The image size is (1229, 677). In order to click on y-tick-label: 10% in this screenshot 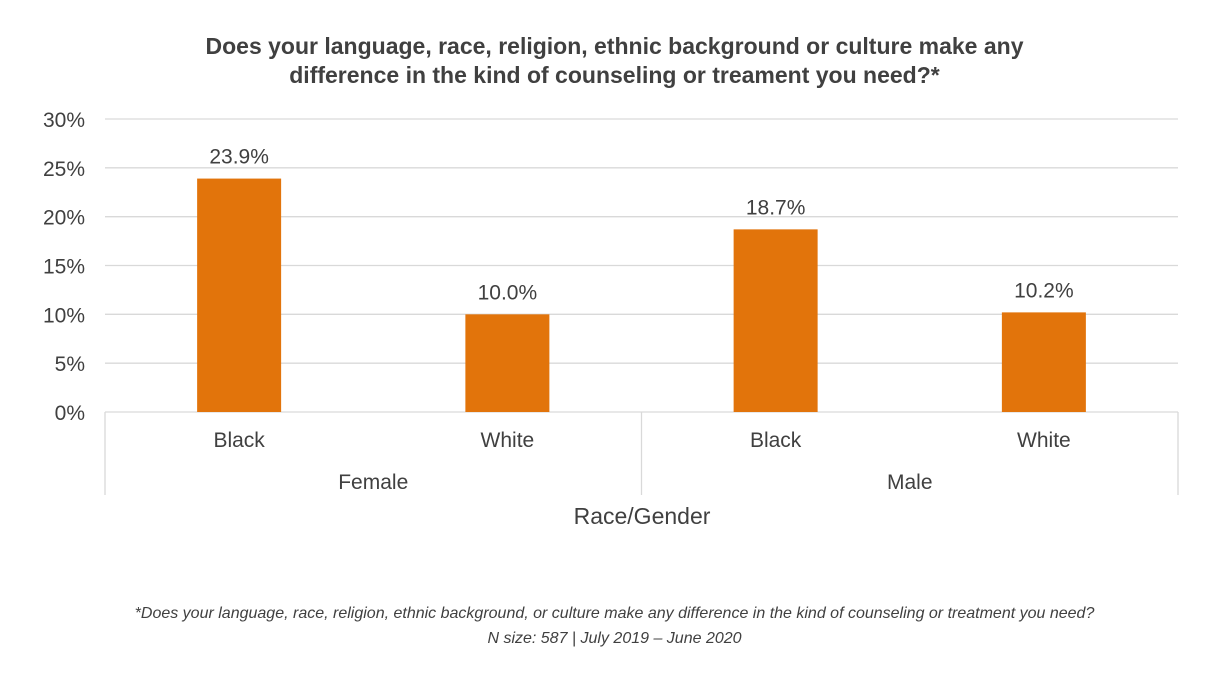, I will do `click(64, 315)`.